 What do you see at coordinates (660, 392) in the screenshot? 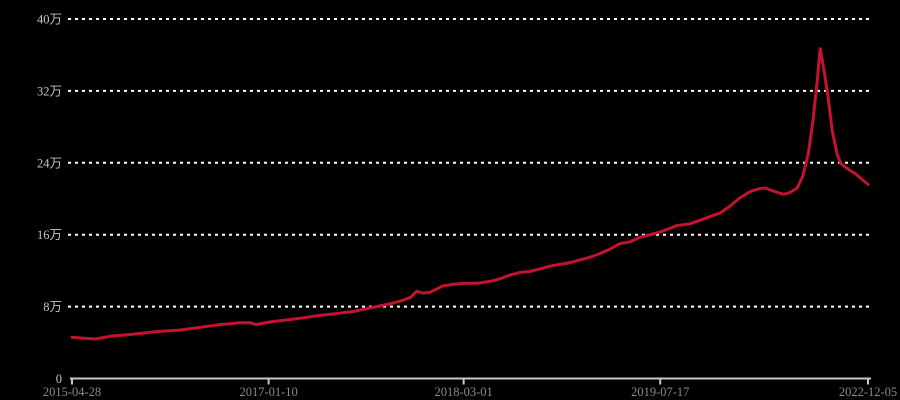
I see `x-axis-label: 2019-07-17` at bounding box center [660, 392].